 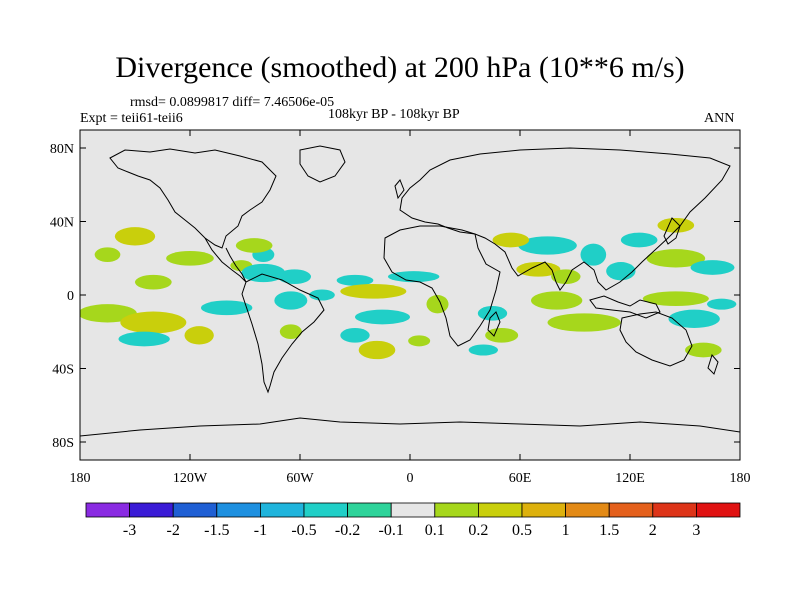 What do you see at coordinates (522, 530) in the screenshot?
I see `colorbar-label: 0.5` at bounding box center [522, 530].